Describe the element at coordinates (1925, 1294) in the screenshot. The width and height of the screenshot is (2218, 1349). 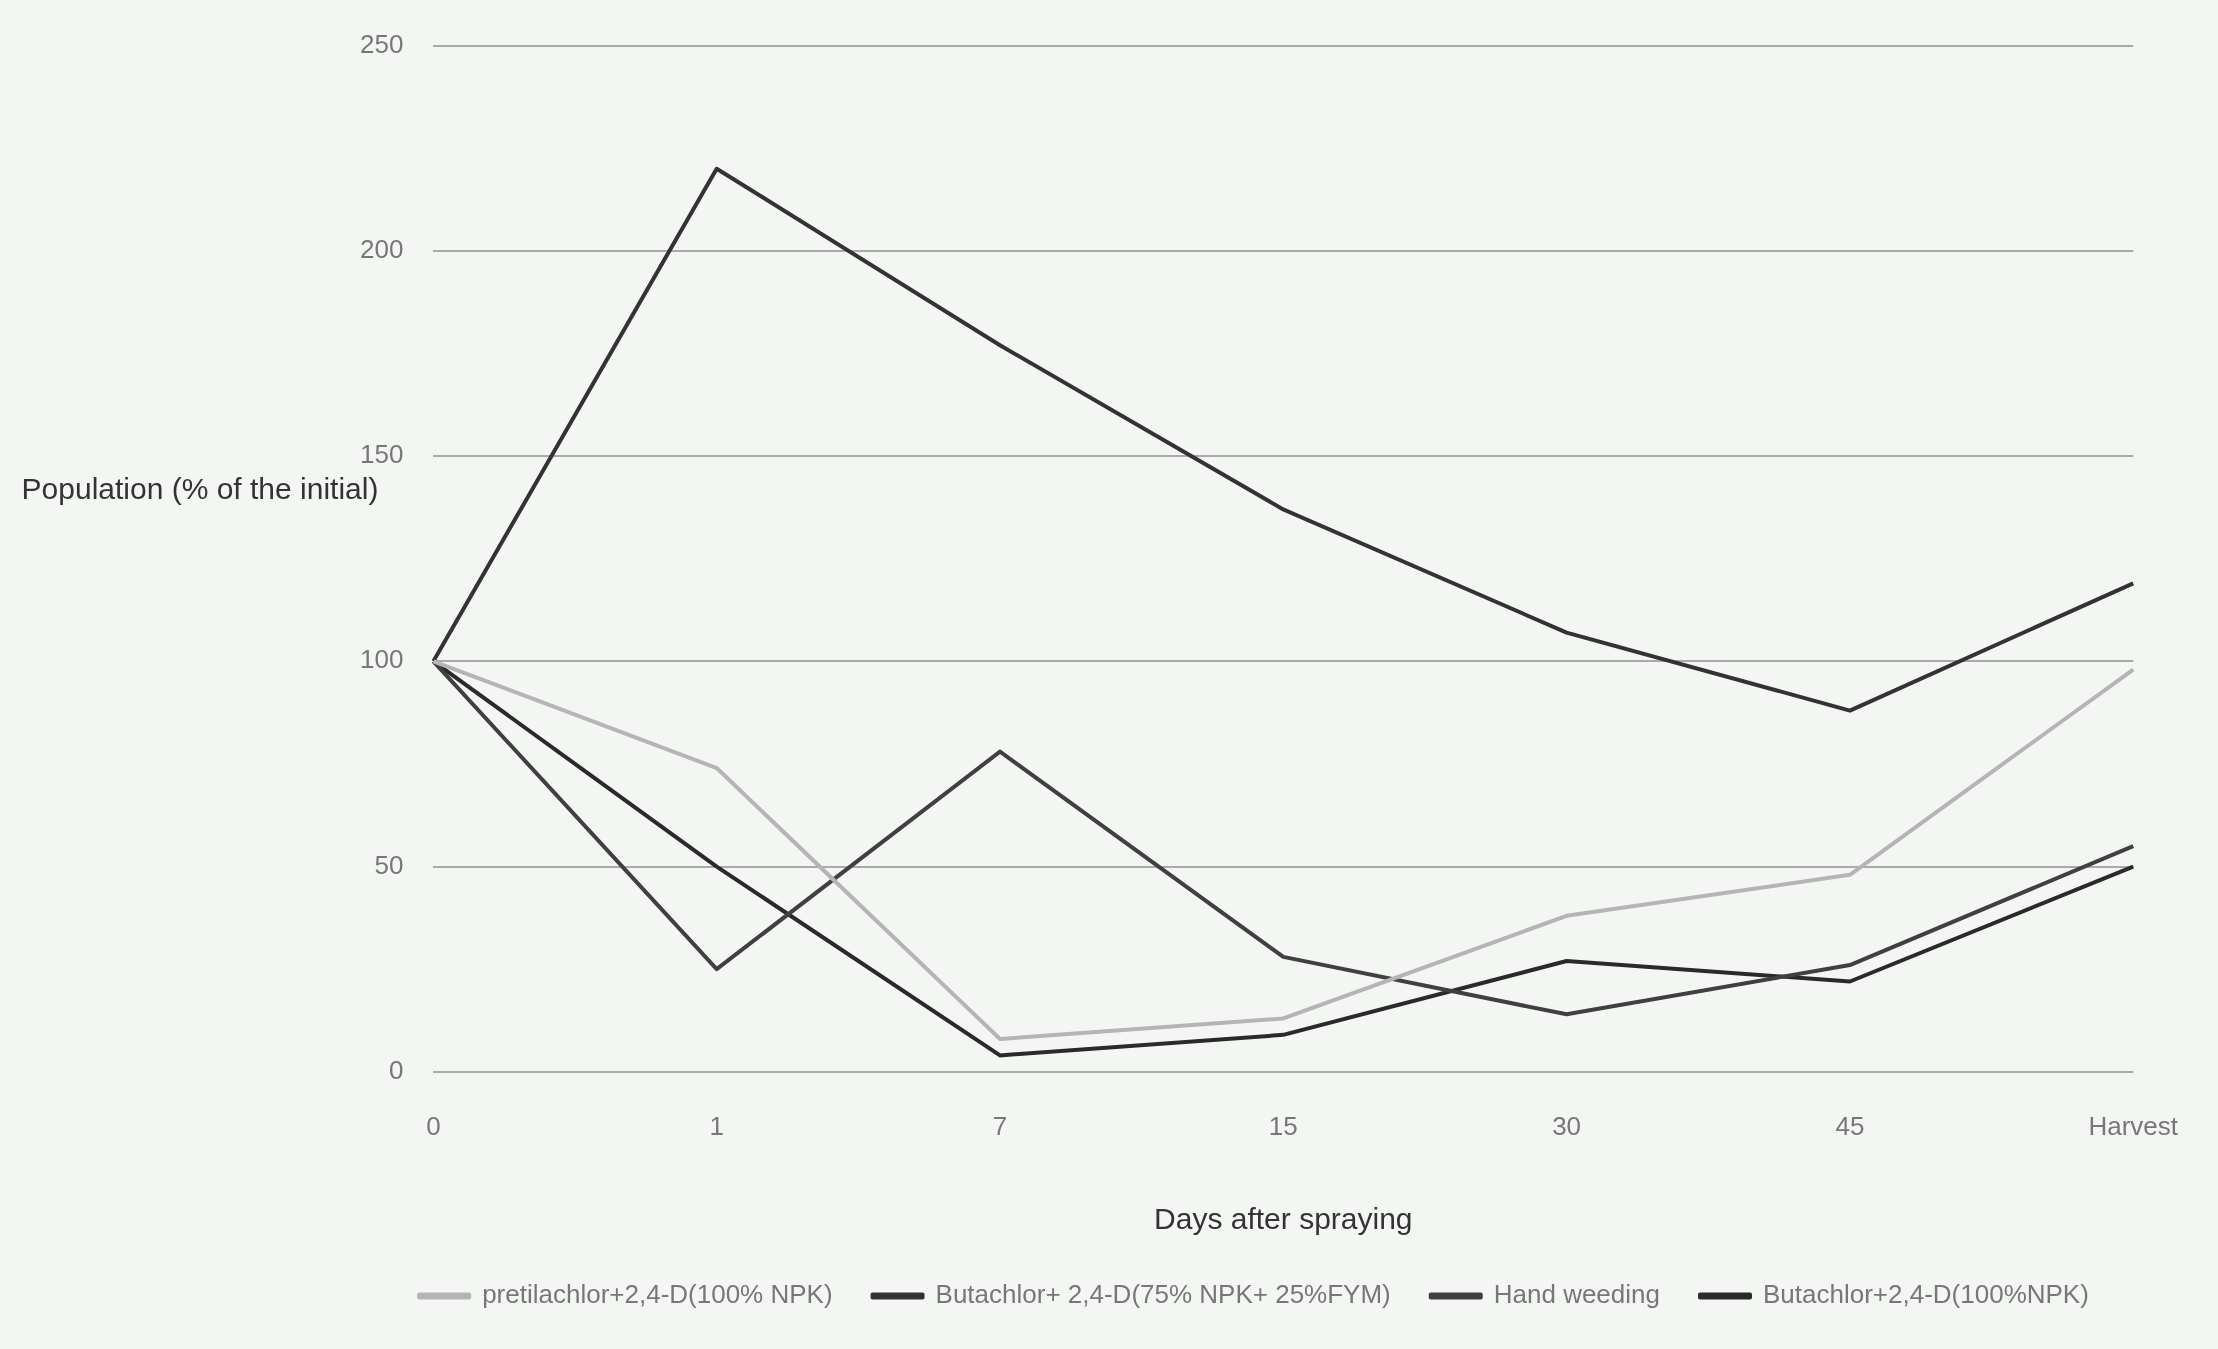
I see `legend-label: Butachlor+2,4-D(100%NPK)` at that location.